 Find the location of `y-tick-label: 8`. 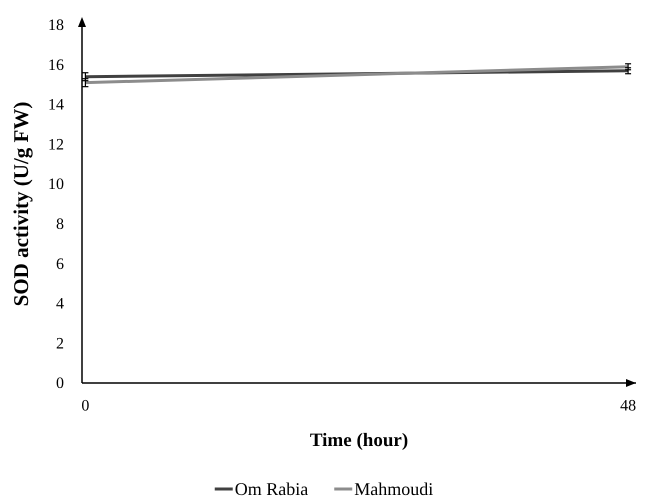

y-tick-label: 8 is located at coordinates (60, 225).